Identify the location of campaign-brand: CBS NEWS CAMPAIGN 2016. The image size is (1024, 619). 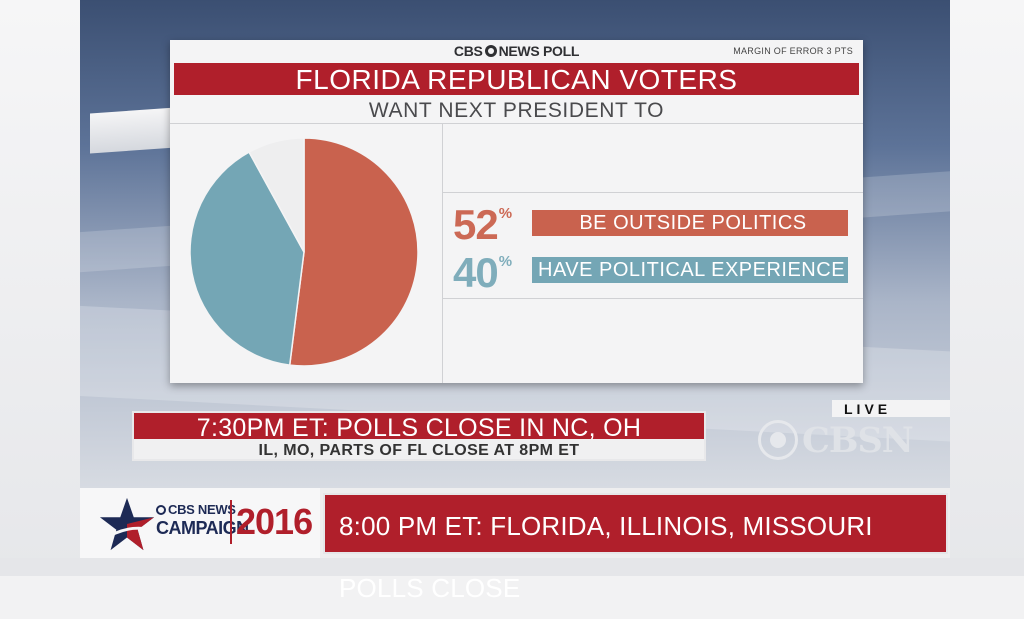
(200, 523).